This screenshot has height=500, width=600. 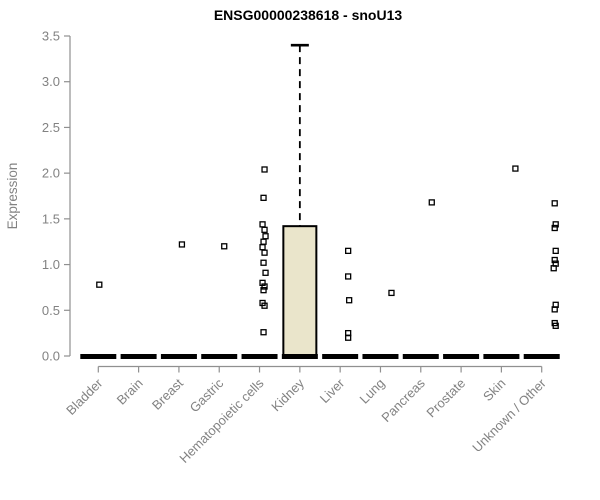 I want to click on x-tick-label: Kidney, so click(x=287, y=394).